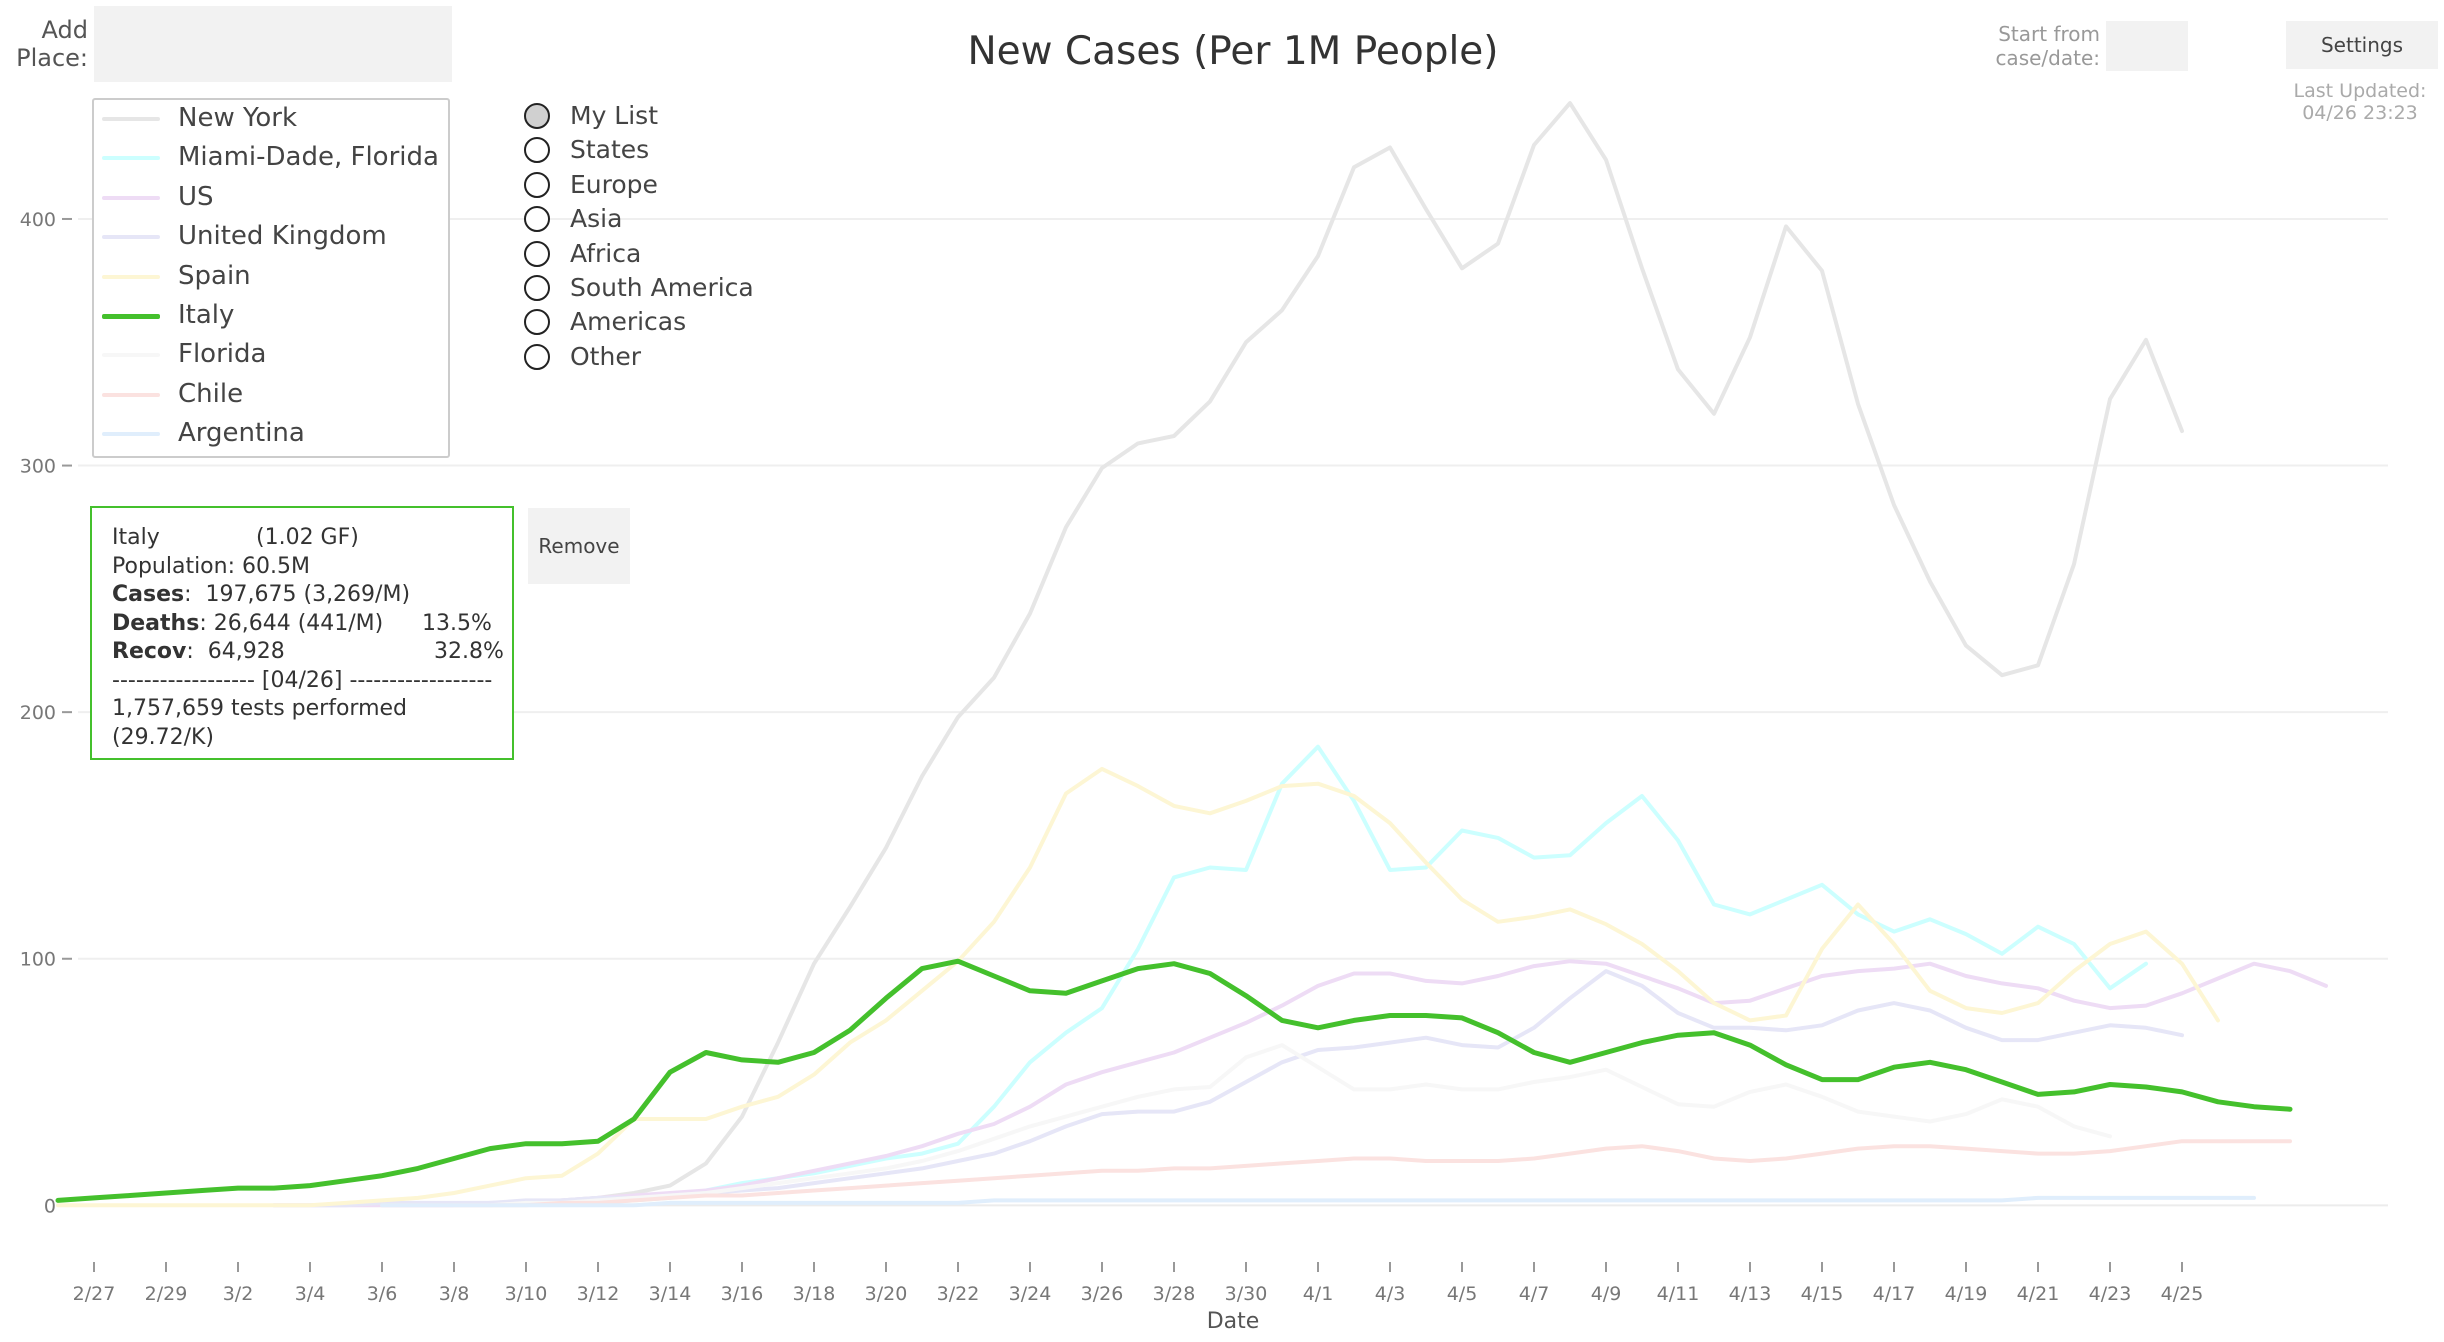 Image resolution: width=2444 pixels, height=1342 pixels. Describe the element at coordinates (38, 467) in the screenshot. I see `y-tick-label-300: 300` at that location.